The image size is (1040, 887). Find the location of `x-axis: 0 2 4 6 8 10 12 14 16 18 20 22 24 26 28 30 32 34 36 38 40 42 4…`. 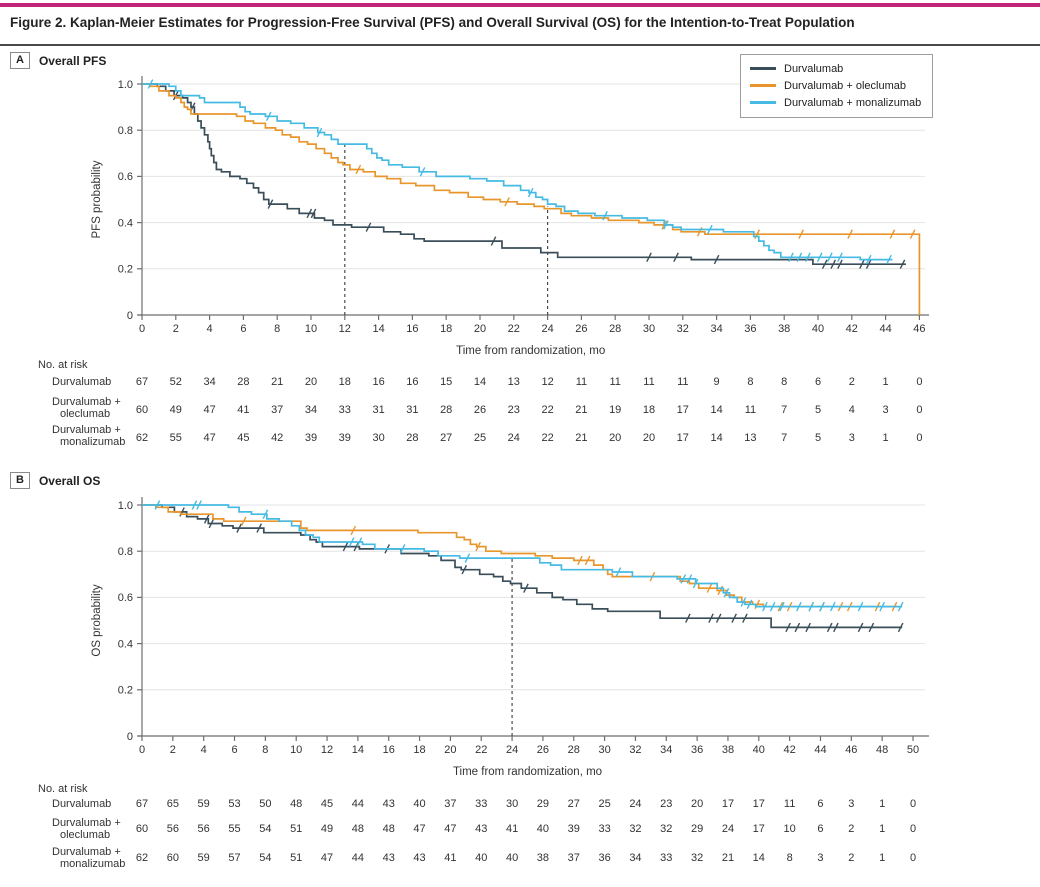

x-axis: 0 2 4 6 8 10 12 14 16 18 20 22 24 26 28 30 32 34 36 38 40 42 4… is located at coordinates (533, 335).